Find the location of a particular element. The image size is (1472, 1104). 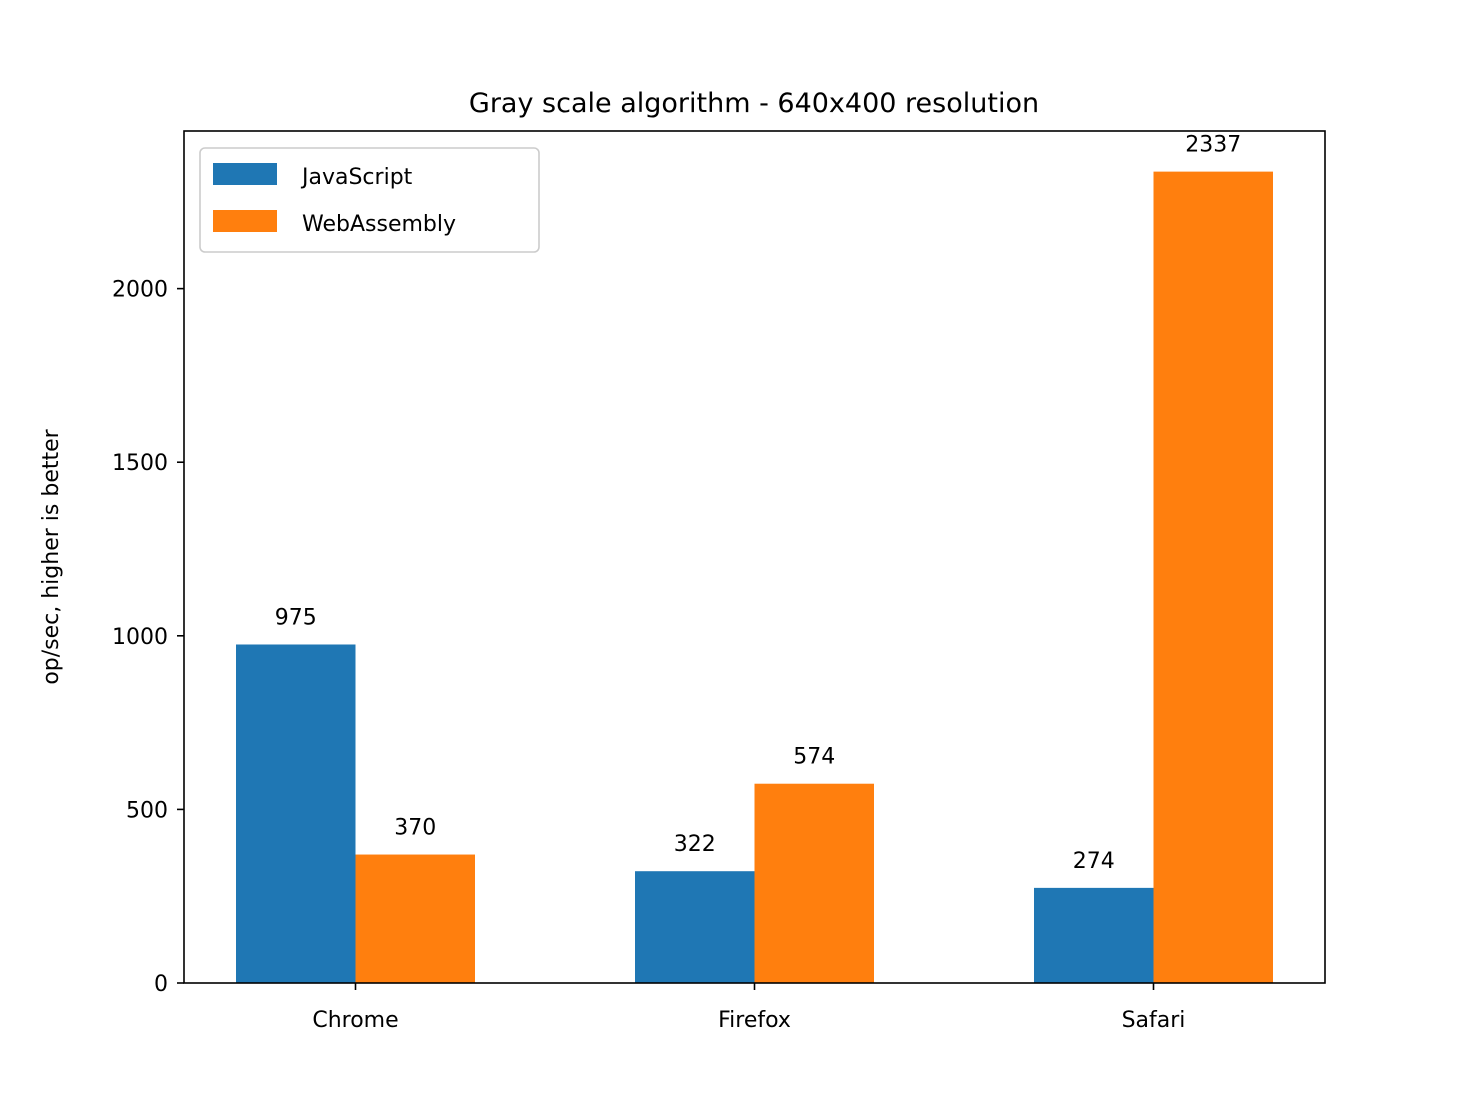

bar-webassembly-firefox is located at coordinates (814, 883).